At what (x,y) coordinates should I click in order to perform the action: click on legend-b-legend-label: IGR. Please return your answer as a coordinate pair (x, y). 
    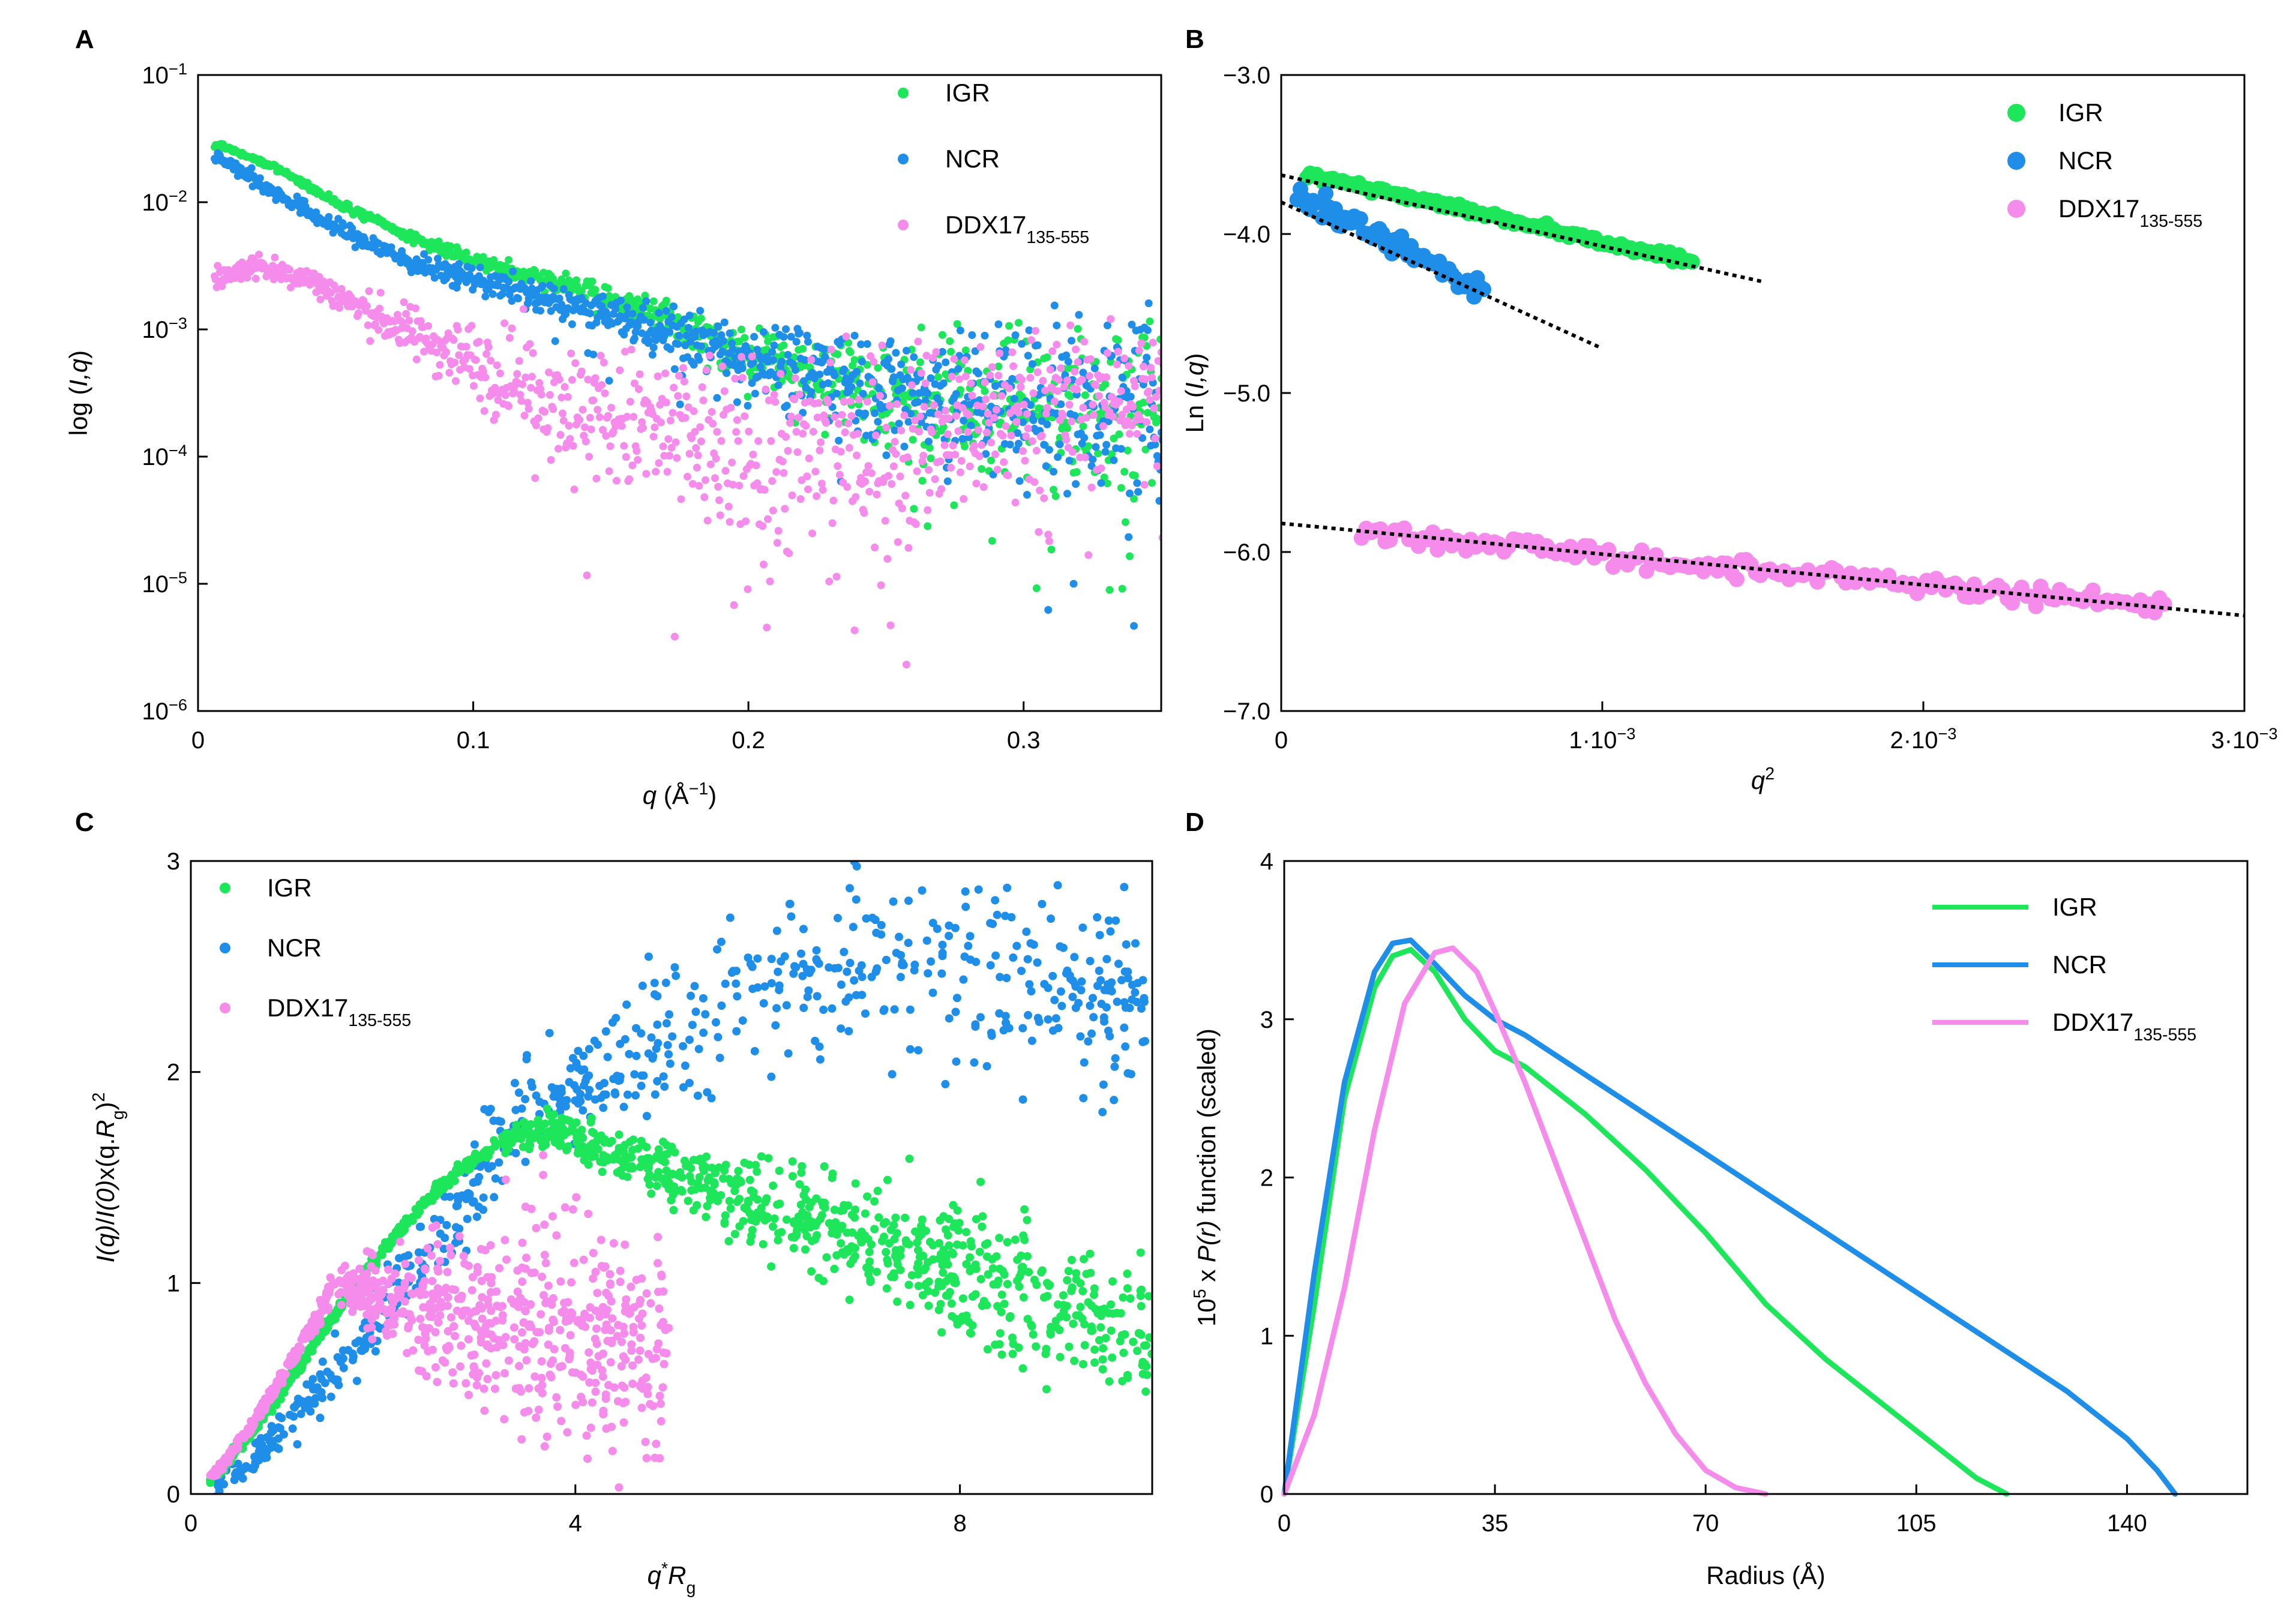
    Looking at the image, I should click on (2080, 112).